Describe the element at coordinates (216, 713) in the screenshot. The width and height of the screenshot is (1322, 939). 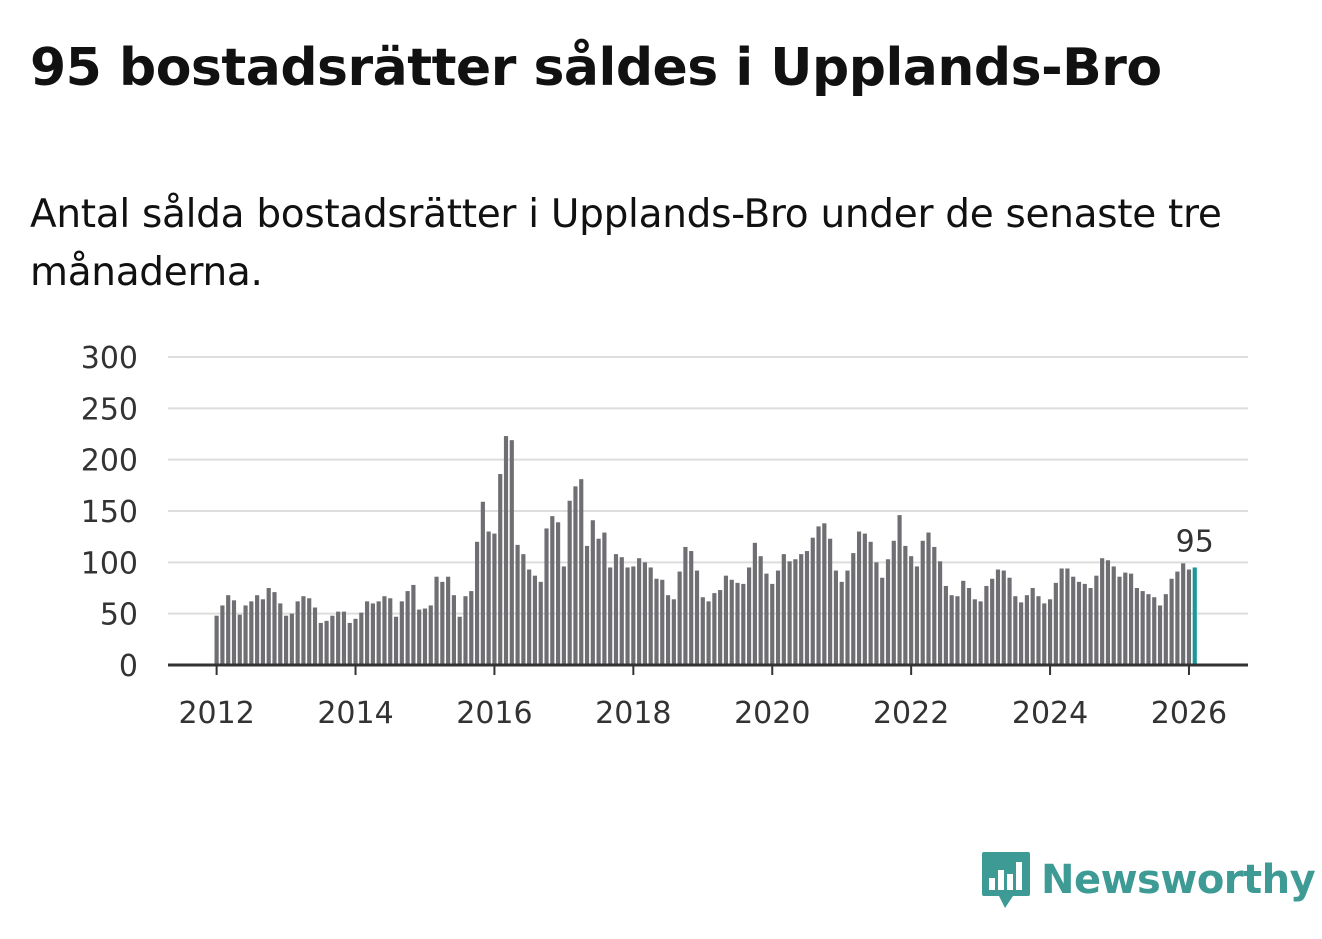
I see `x-tick-label: 2012` at that location.